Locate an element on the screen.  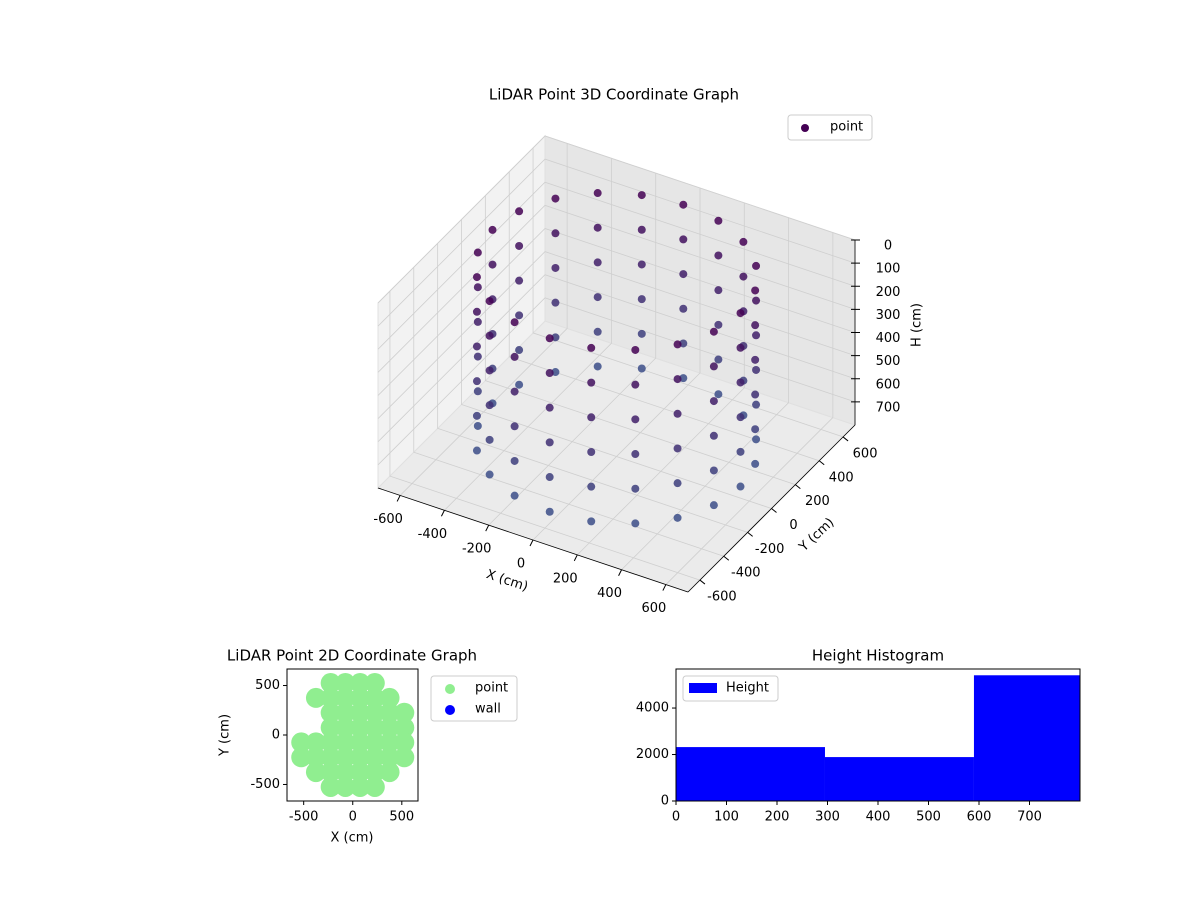
chart-title: LiDAR Point 2D Coordinate Graph is located at coordinates (352, 656).